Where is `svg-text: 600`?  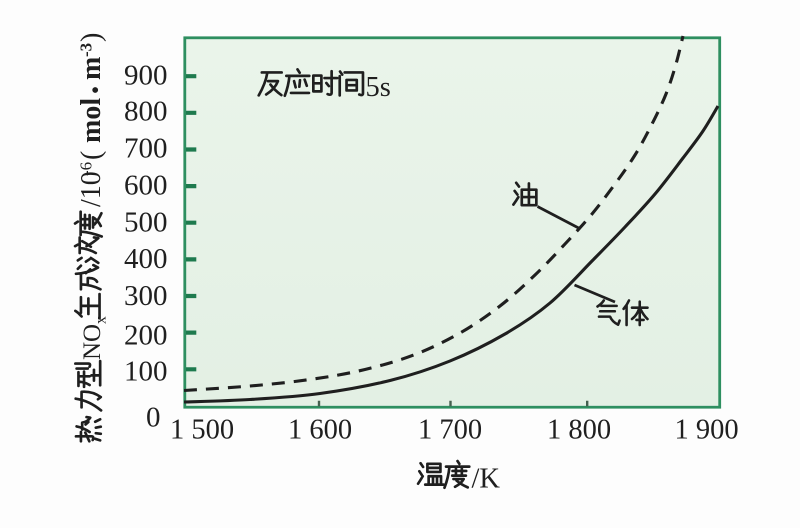 svg-text: 600 is located at coordinates (146, 186).